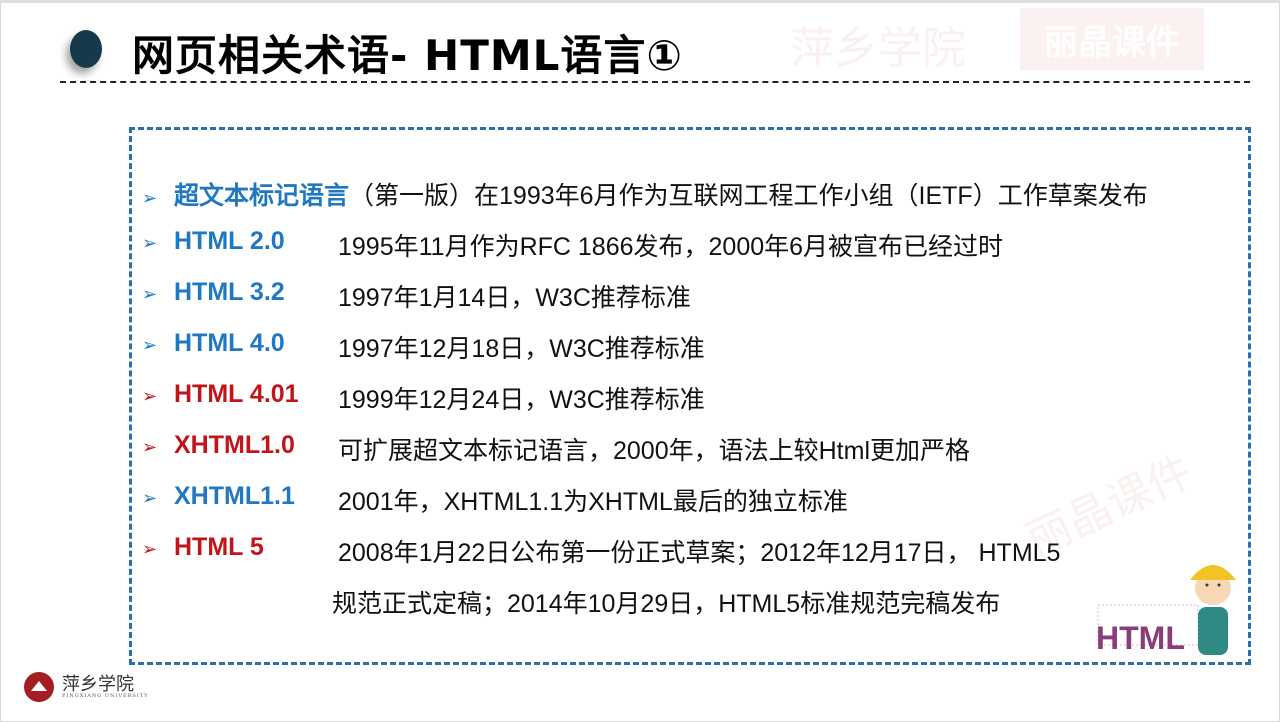 This screenshot has width=1280, height=722. I want to click on page-title: 网页相关术语- HTML语言①, so click(407, 55).